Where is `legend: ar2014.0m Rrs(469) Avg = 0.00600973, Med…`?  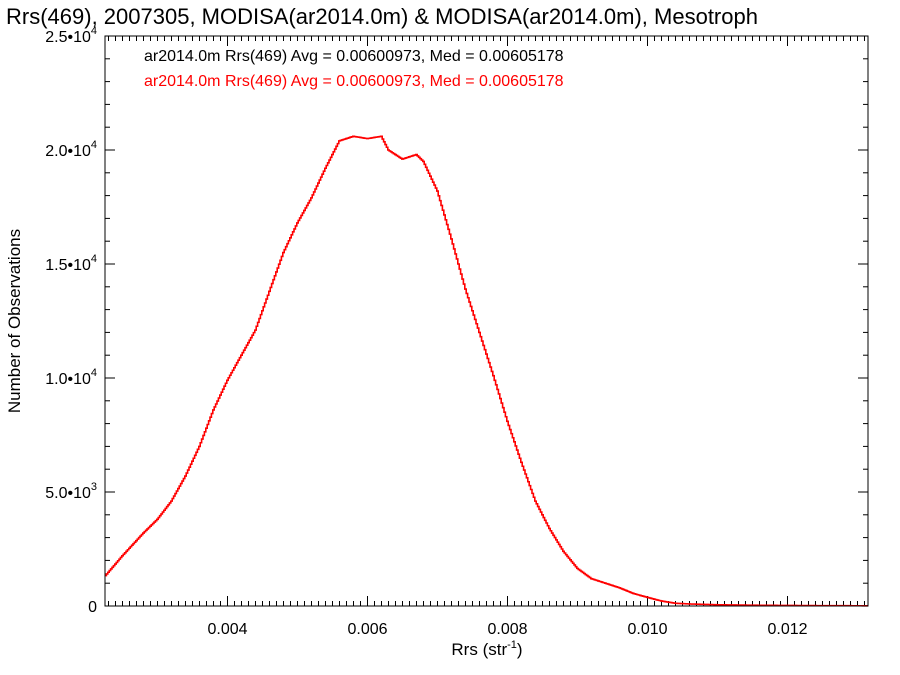 legend: ar2014.0m Rrs(469) Avg = 0.00600973, Med… is located at coordinates (354, 69).